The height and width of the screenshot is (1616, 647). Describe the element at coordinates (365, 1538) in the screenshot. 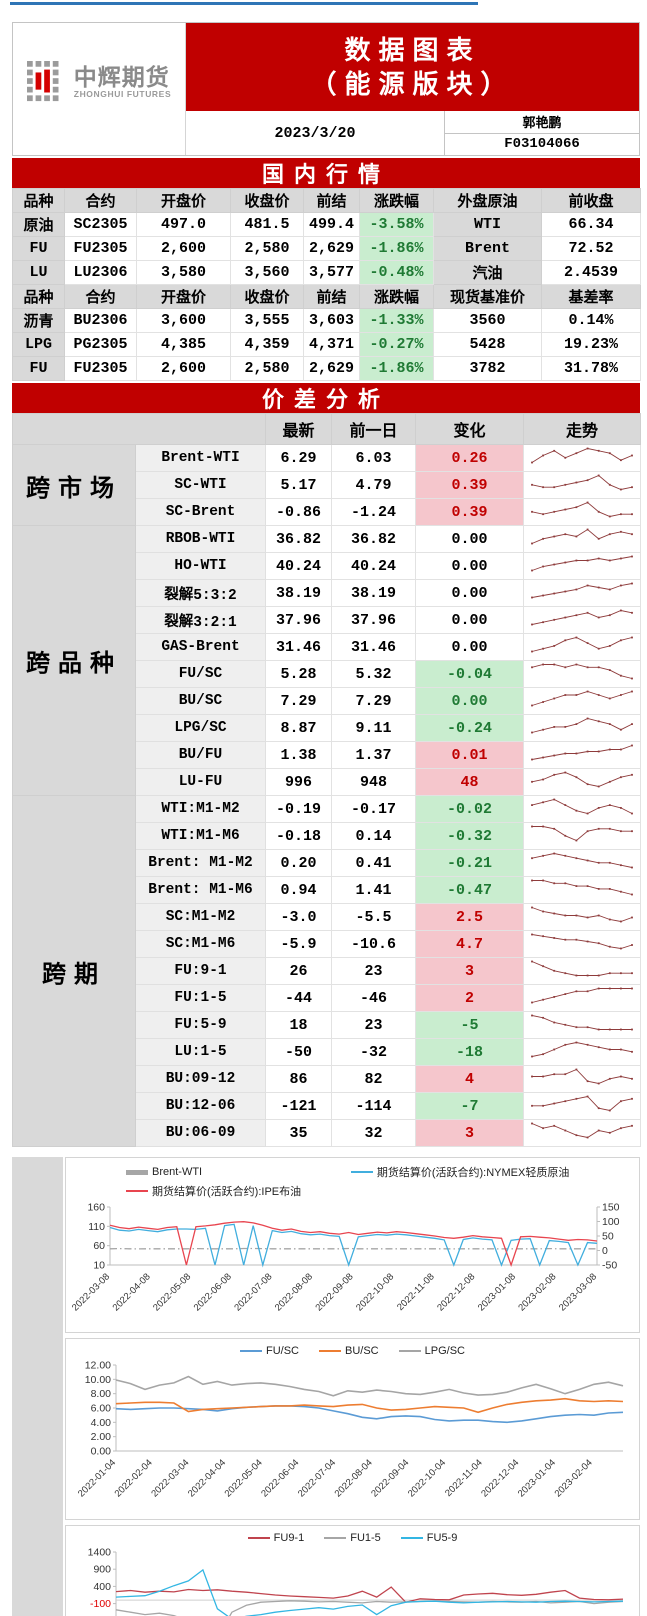

I see `legend-label: FU1-5` at that location.